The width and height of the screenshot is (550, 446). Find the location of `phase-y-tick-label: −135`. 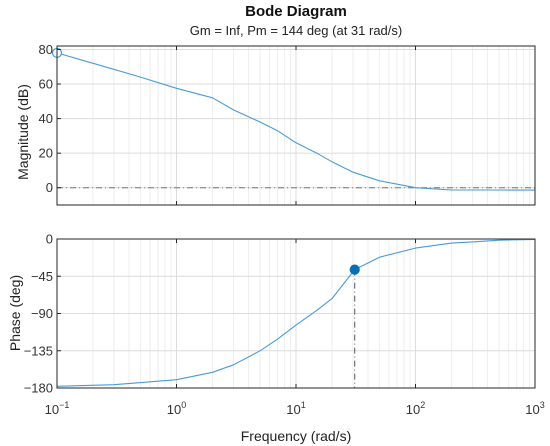

phase-y-tick-label: −135 is located at coordinates (38, 350).